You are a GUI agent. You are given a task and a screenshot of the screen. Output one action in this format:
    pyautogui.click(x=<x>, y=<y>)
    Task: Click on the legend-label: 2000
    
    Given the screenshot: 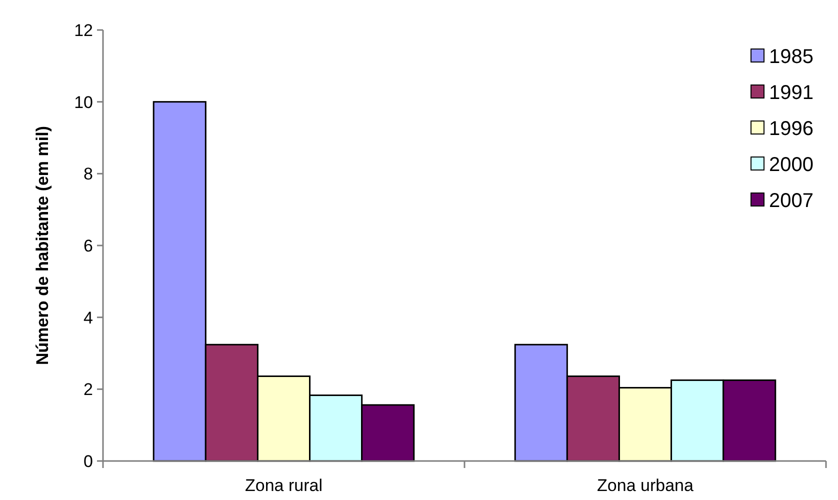 What is the action you would take?
    pyautogui.click(x=791, y=165)
    